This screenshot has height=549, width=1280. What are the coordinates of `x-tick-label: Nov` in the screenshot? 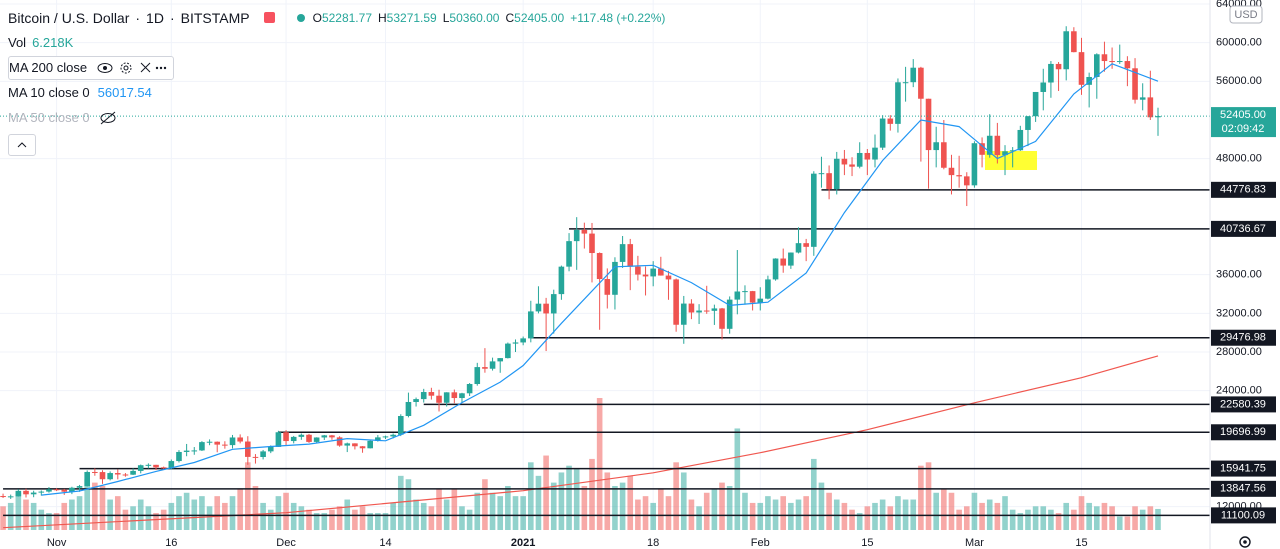 It's located at (57, 543).